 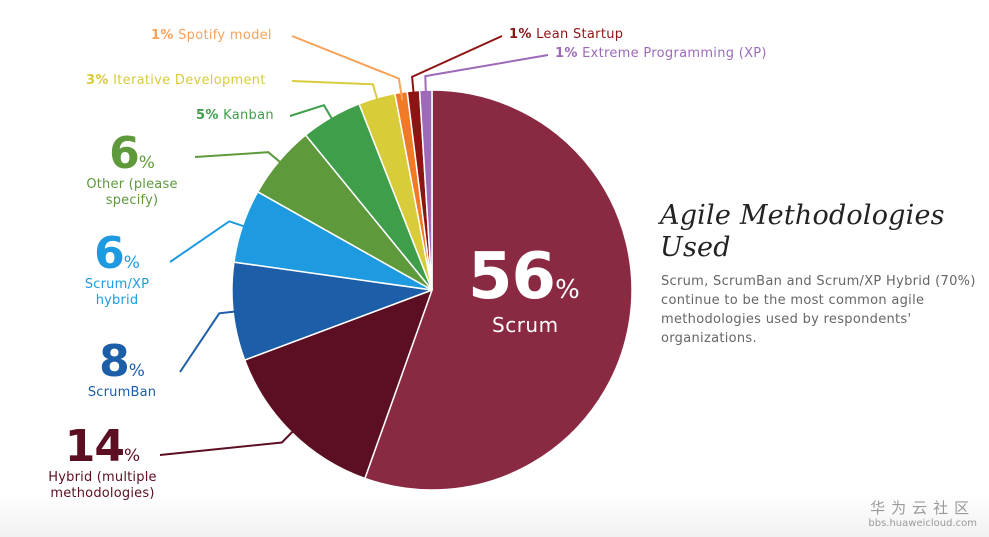 I want to click on slice-label-scrumxp: 6% Scrum/XP hybrid, so click(x=117, y=270).